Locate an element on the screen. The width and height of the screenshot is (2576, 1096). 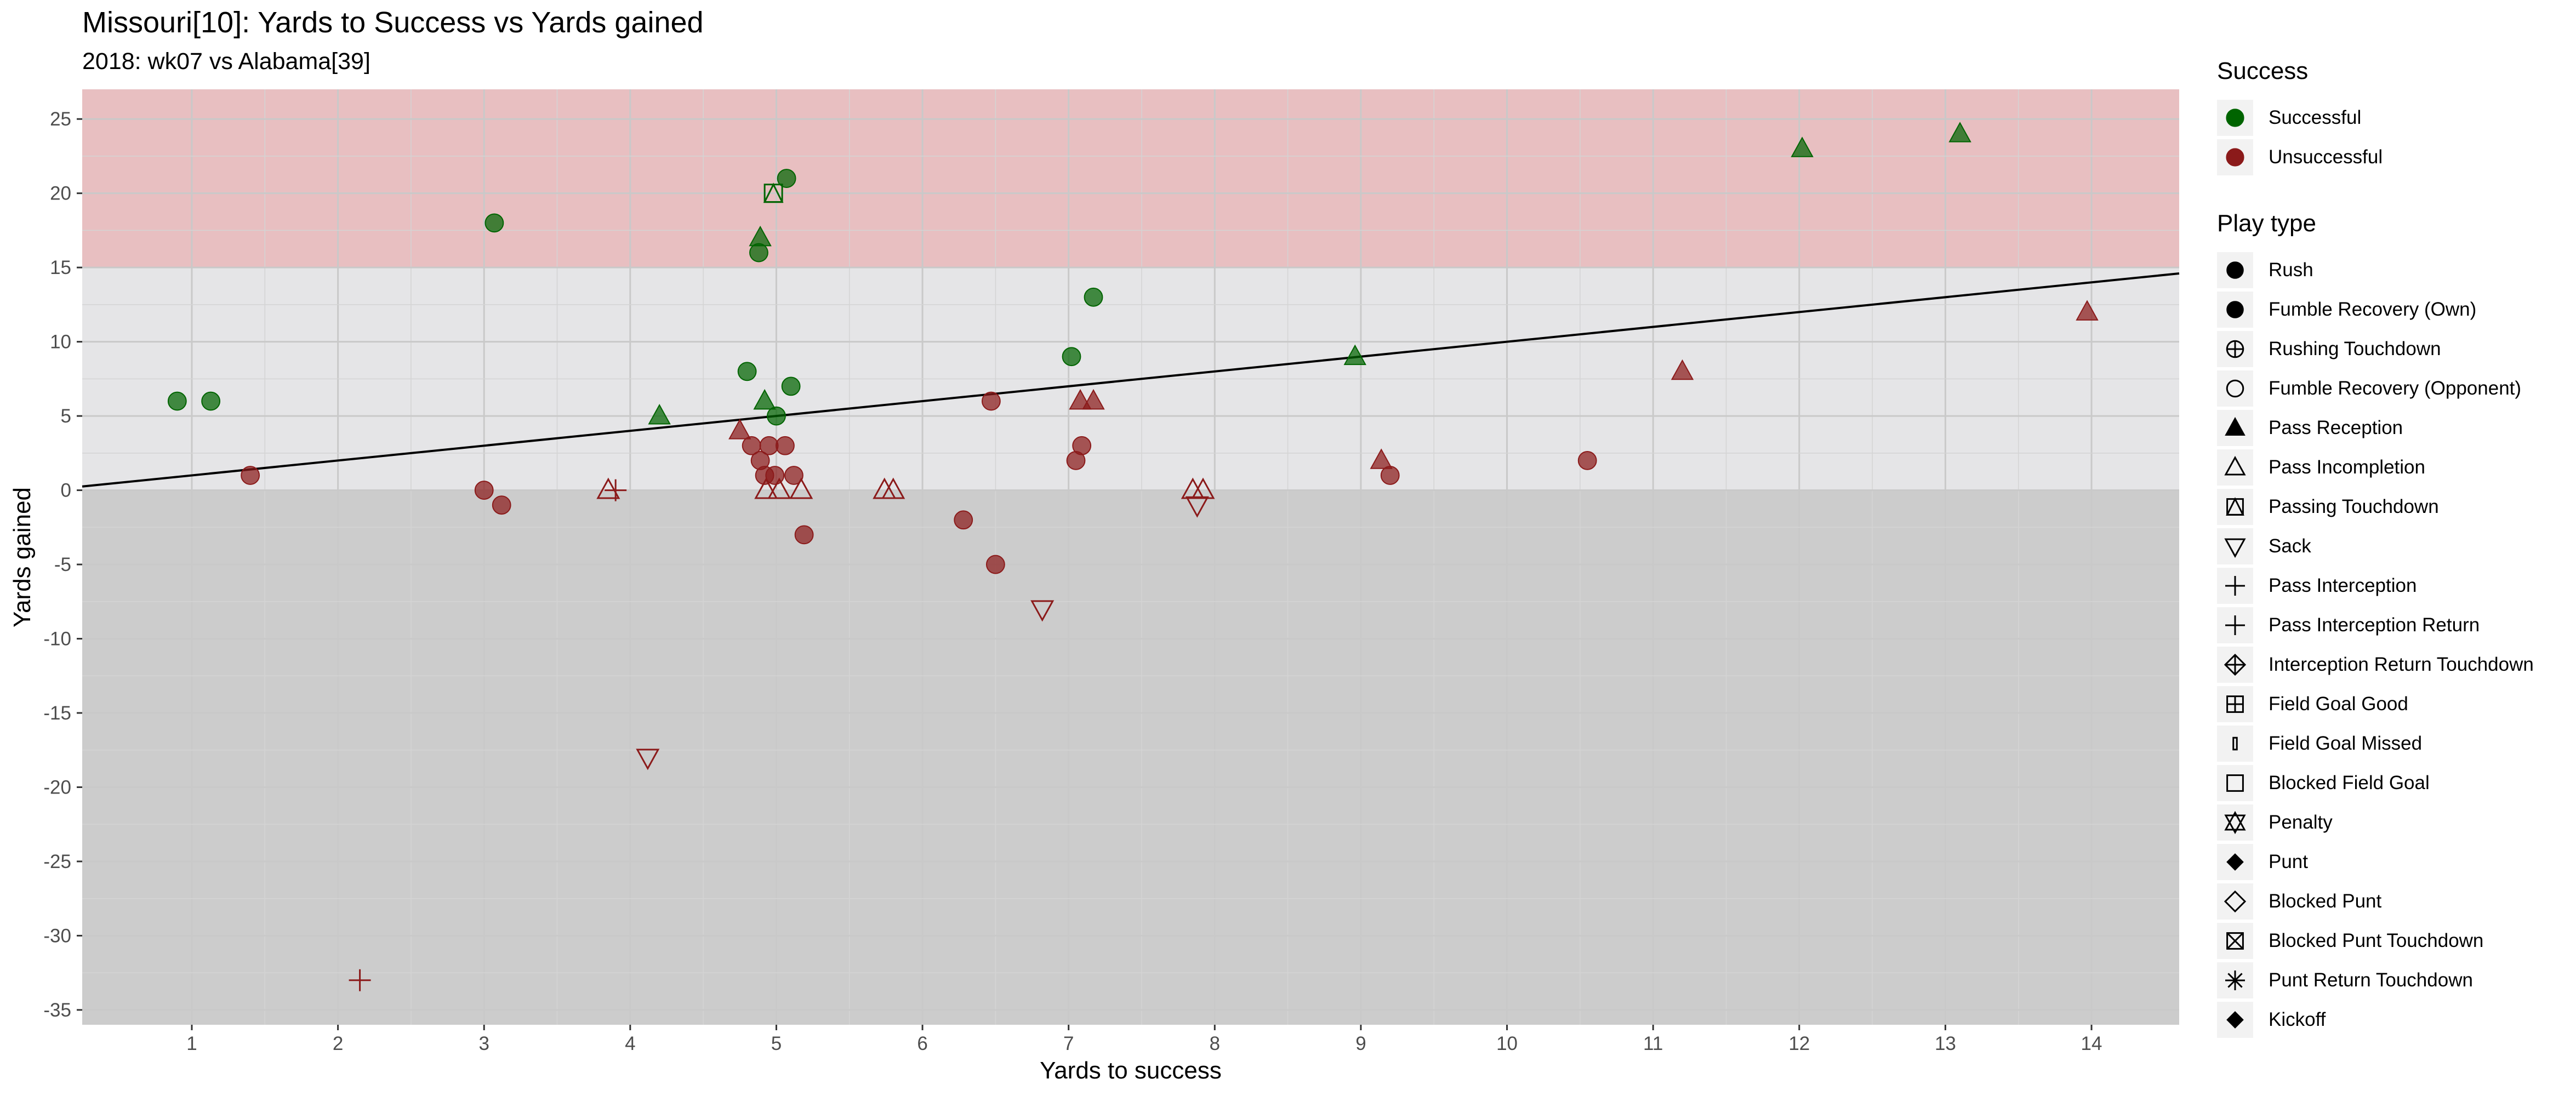
legend-play-type-item: Interception Return Touchdown is located at coordinates (2392, 665).